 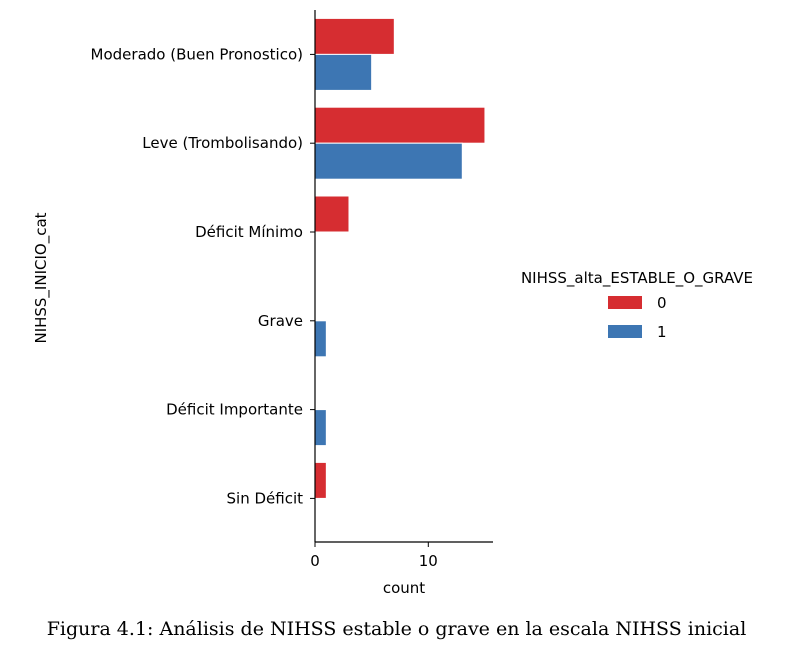 I want to click on x-ticks-group: 0 10, so click(x=374, y=556).